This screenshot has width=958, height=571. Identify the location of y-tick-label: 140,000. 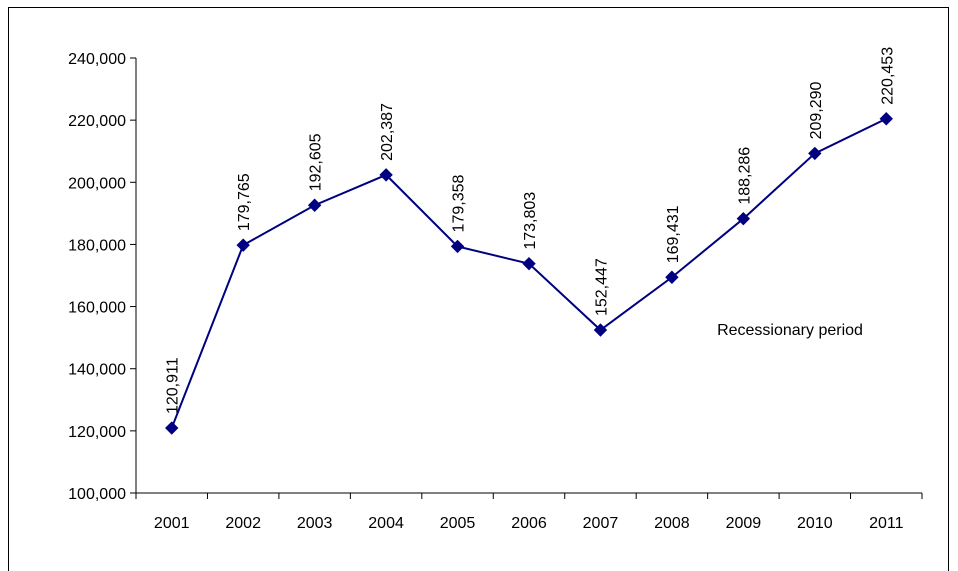
(97, 370).